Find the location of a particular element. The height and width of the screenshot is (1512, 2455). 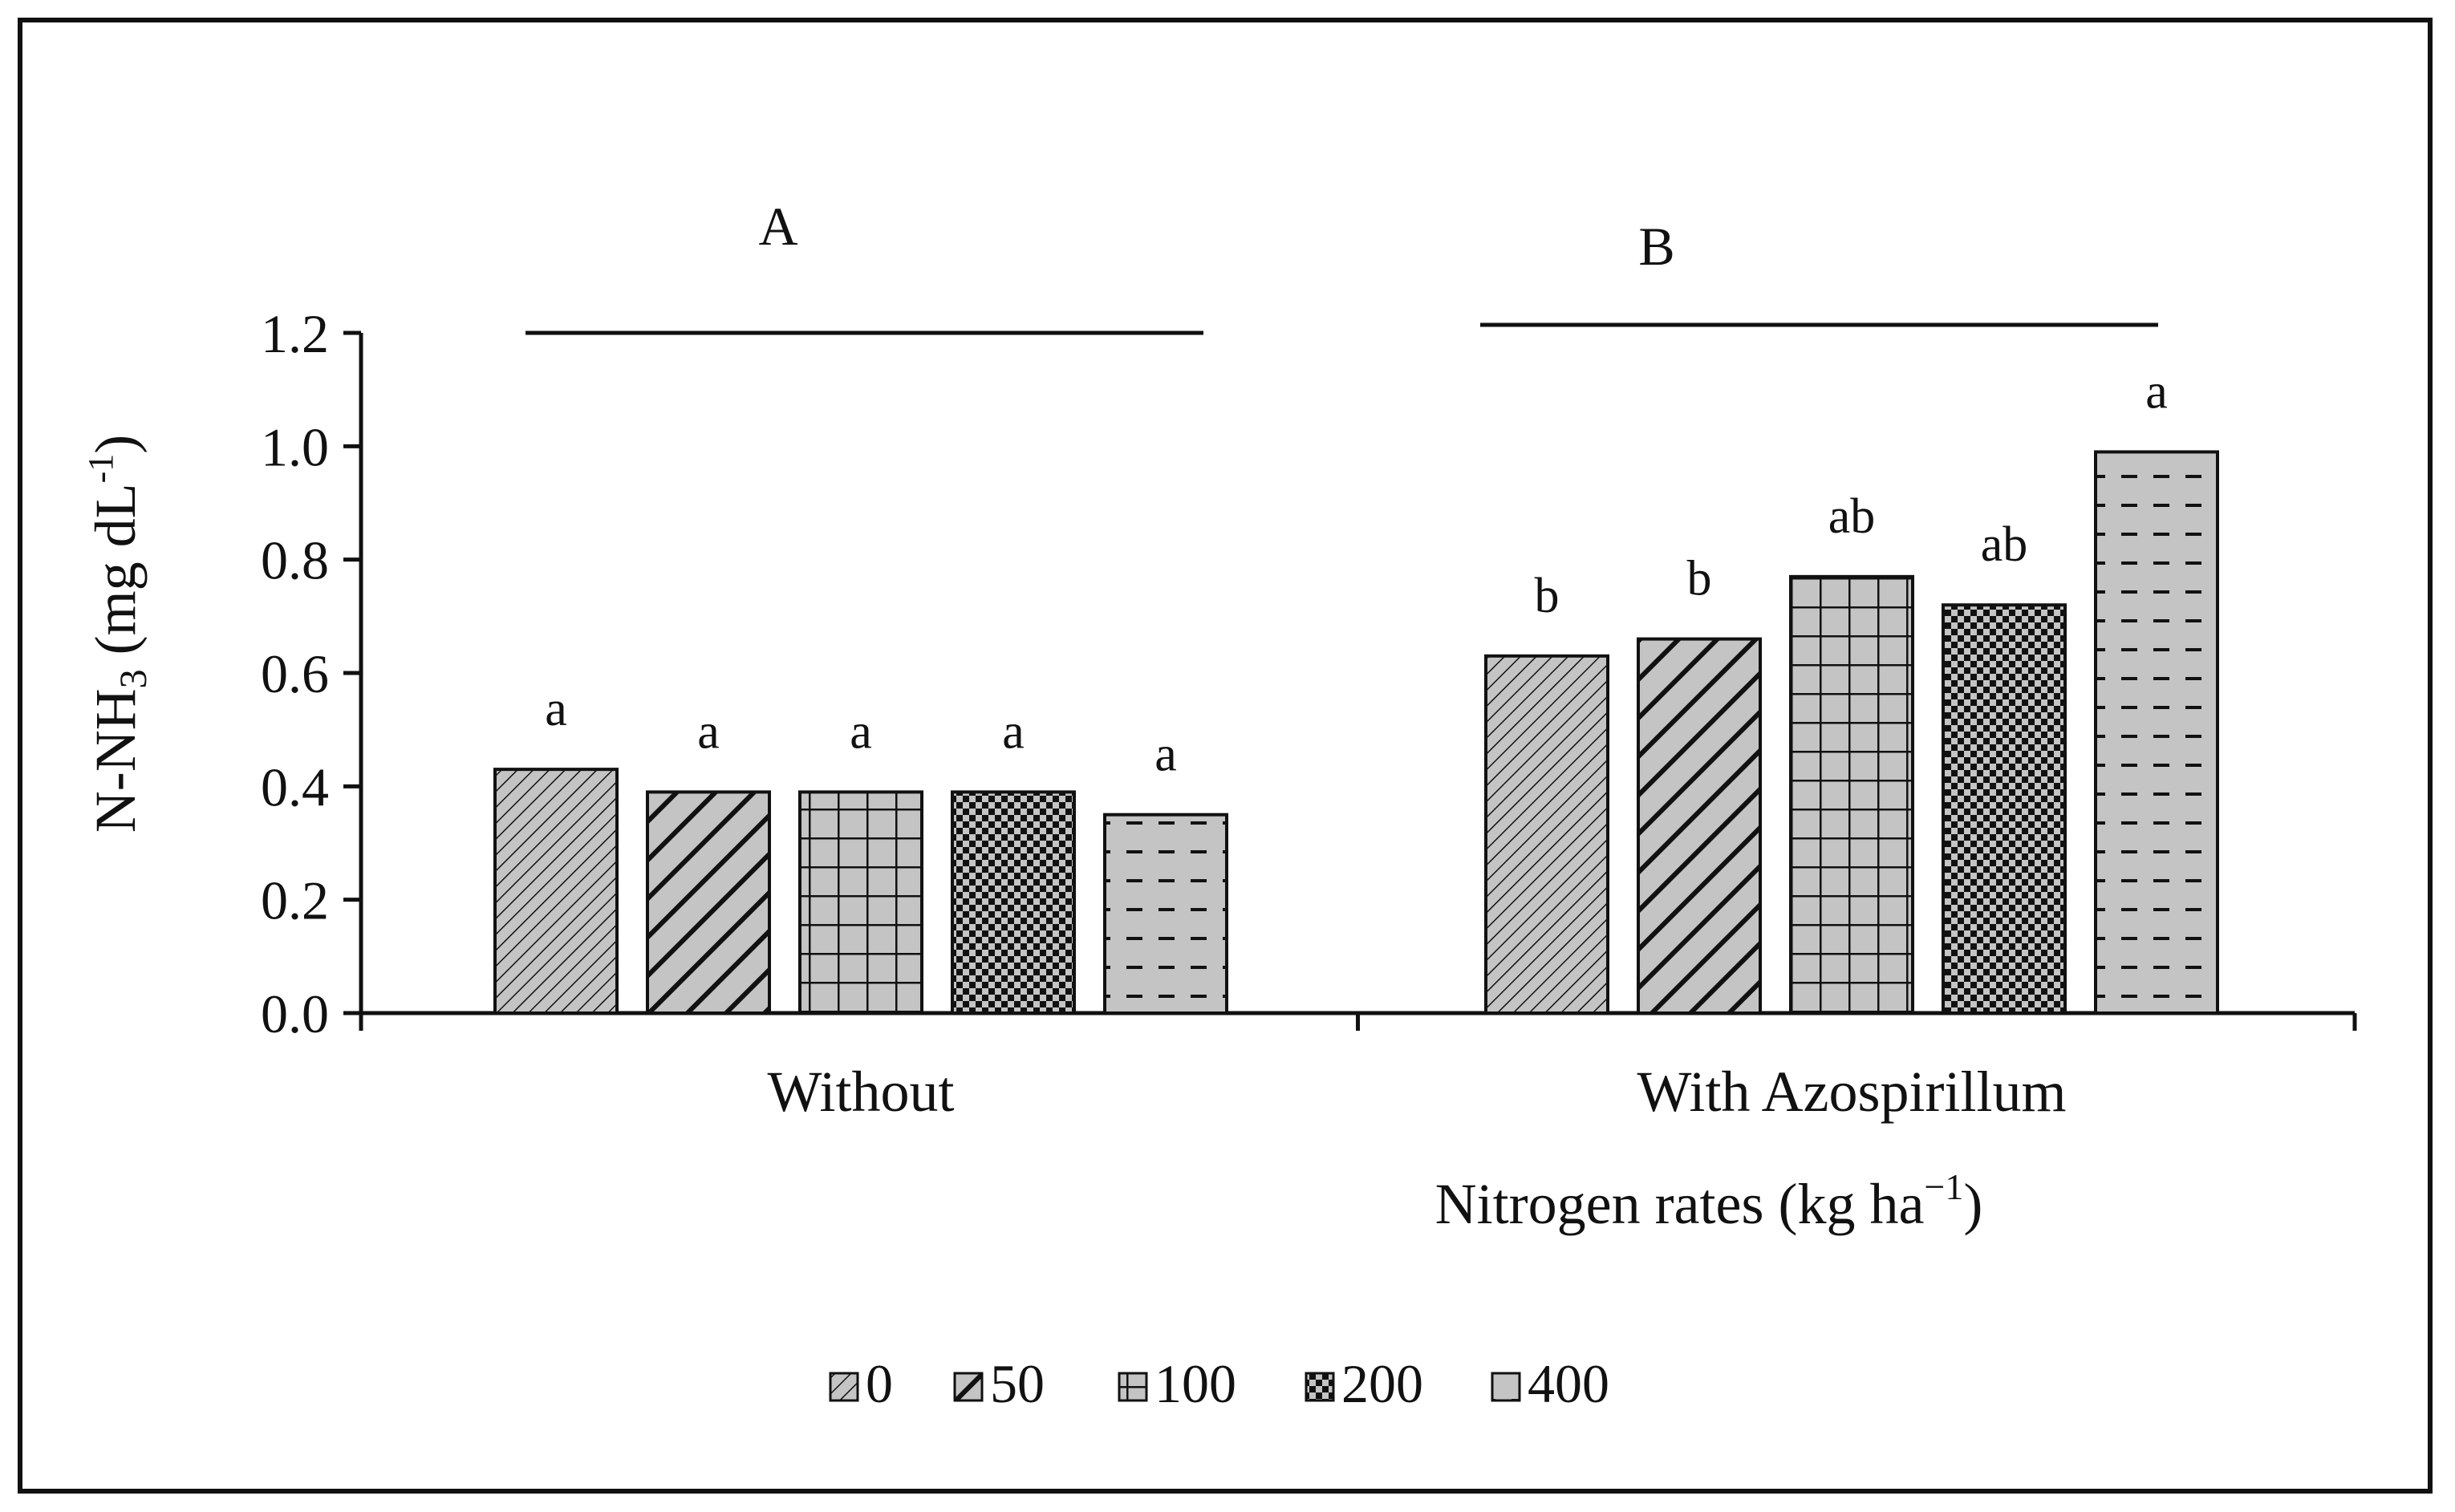

group-letter: B is located at coordinates (1656, 246).